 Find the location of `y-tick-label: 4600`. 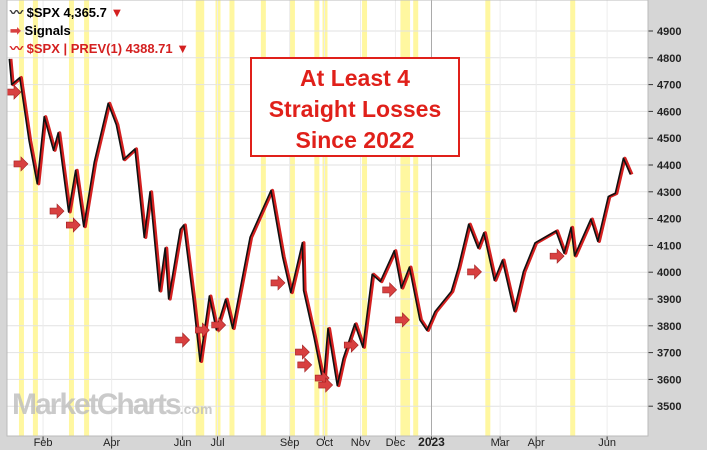

y-tick-label: 4600 is located at coordinates (669, 112).